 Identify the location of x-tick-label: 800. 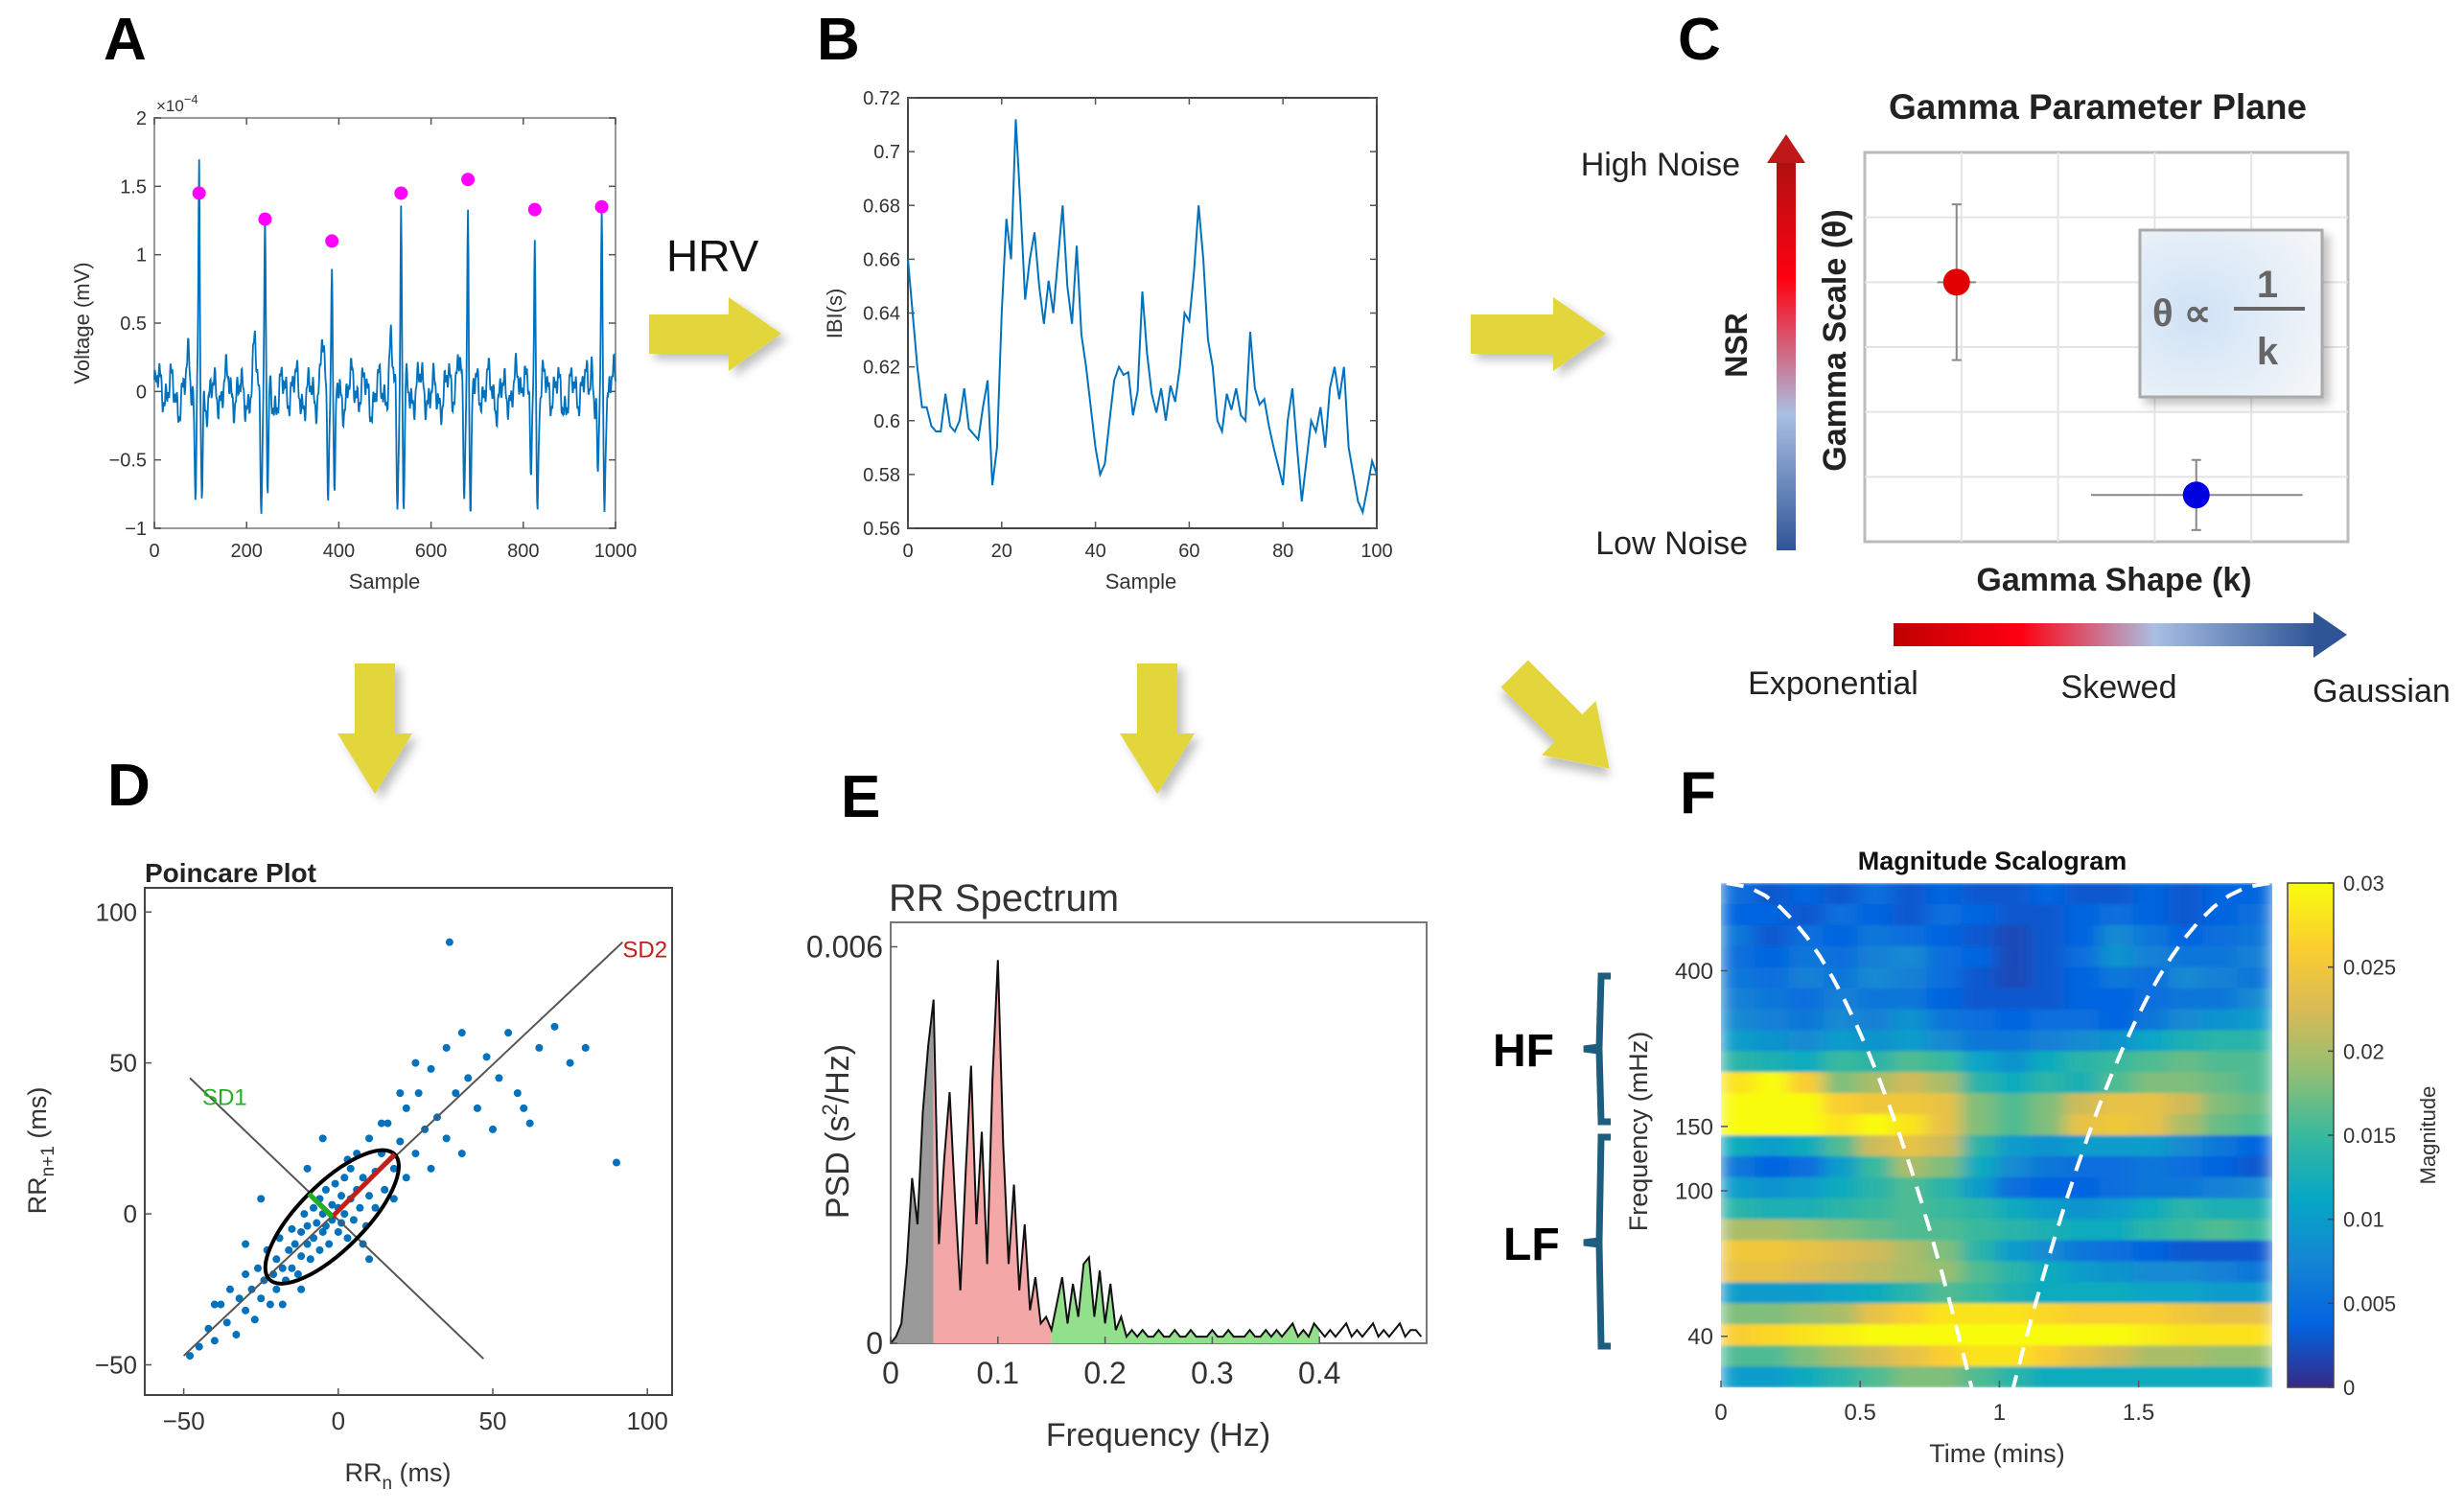
(523, 551).